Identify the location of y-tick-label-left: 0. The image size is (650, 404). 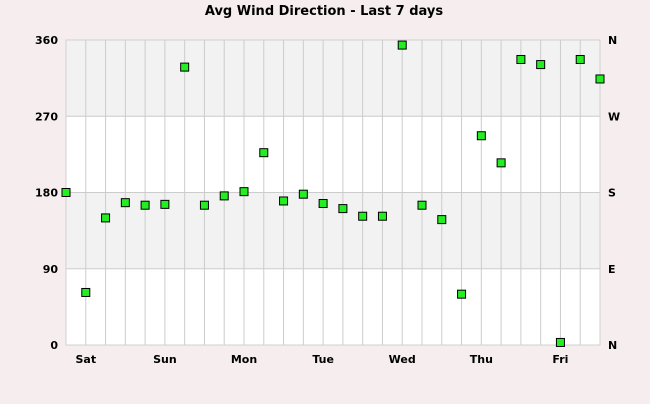
(54, 345).